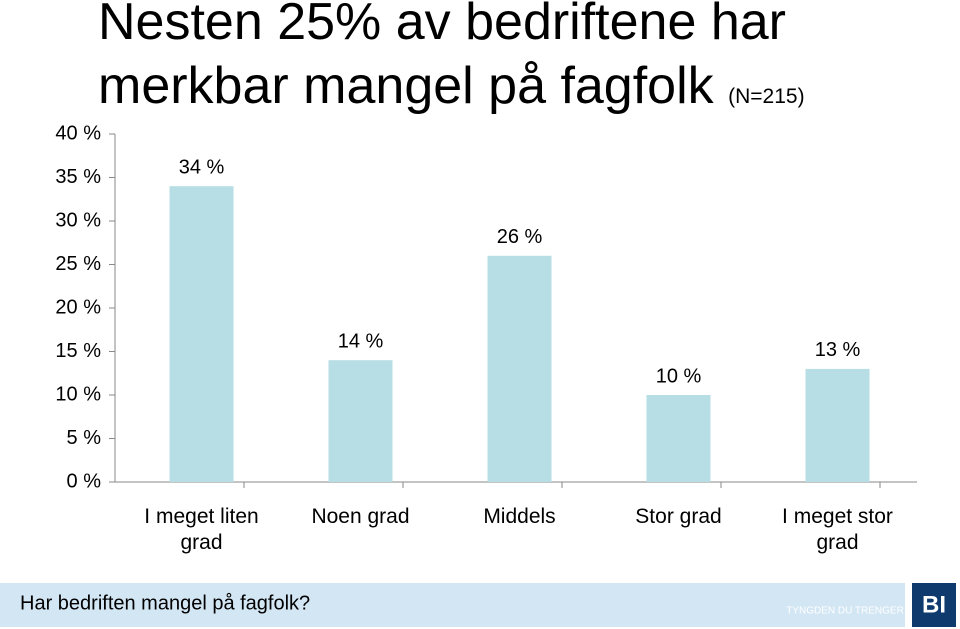 This screenshot has height=629, width=960. What do you see at coordinates (519, 516) in the screenshot?
I see `x-tick-label: Middels` at bounding box center [519, 516].